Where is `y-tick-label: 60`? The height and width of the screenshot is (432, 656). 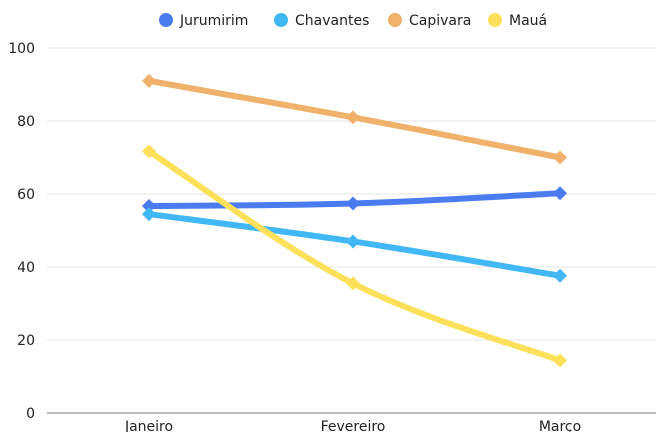
y-tick-label: 60 is located at coordinates (26, 195).